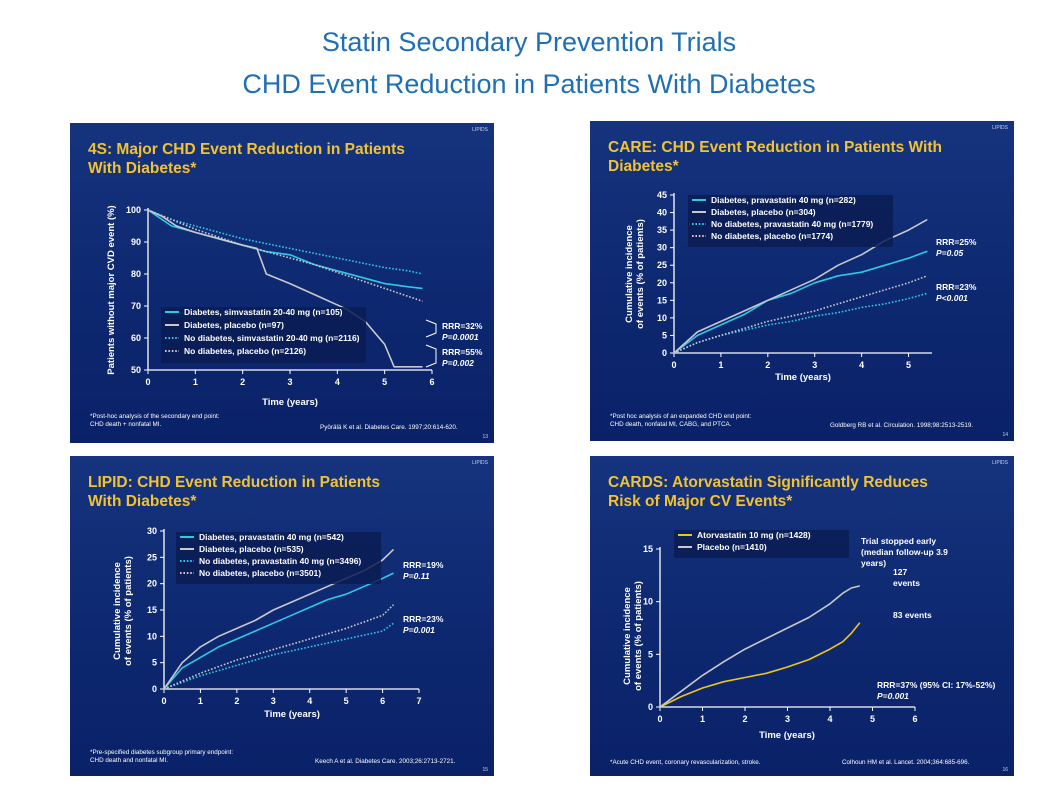 The height and width of the screenshot is (793, 1058). What do you see at coordinates (419, 630) in the screenshot?
I see `annotation-2-line-2: P=0.001` at bounding box center [419, 630].